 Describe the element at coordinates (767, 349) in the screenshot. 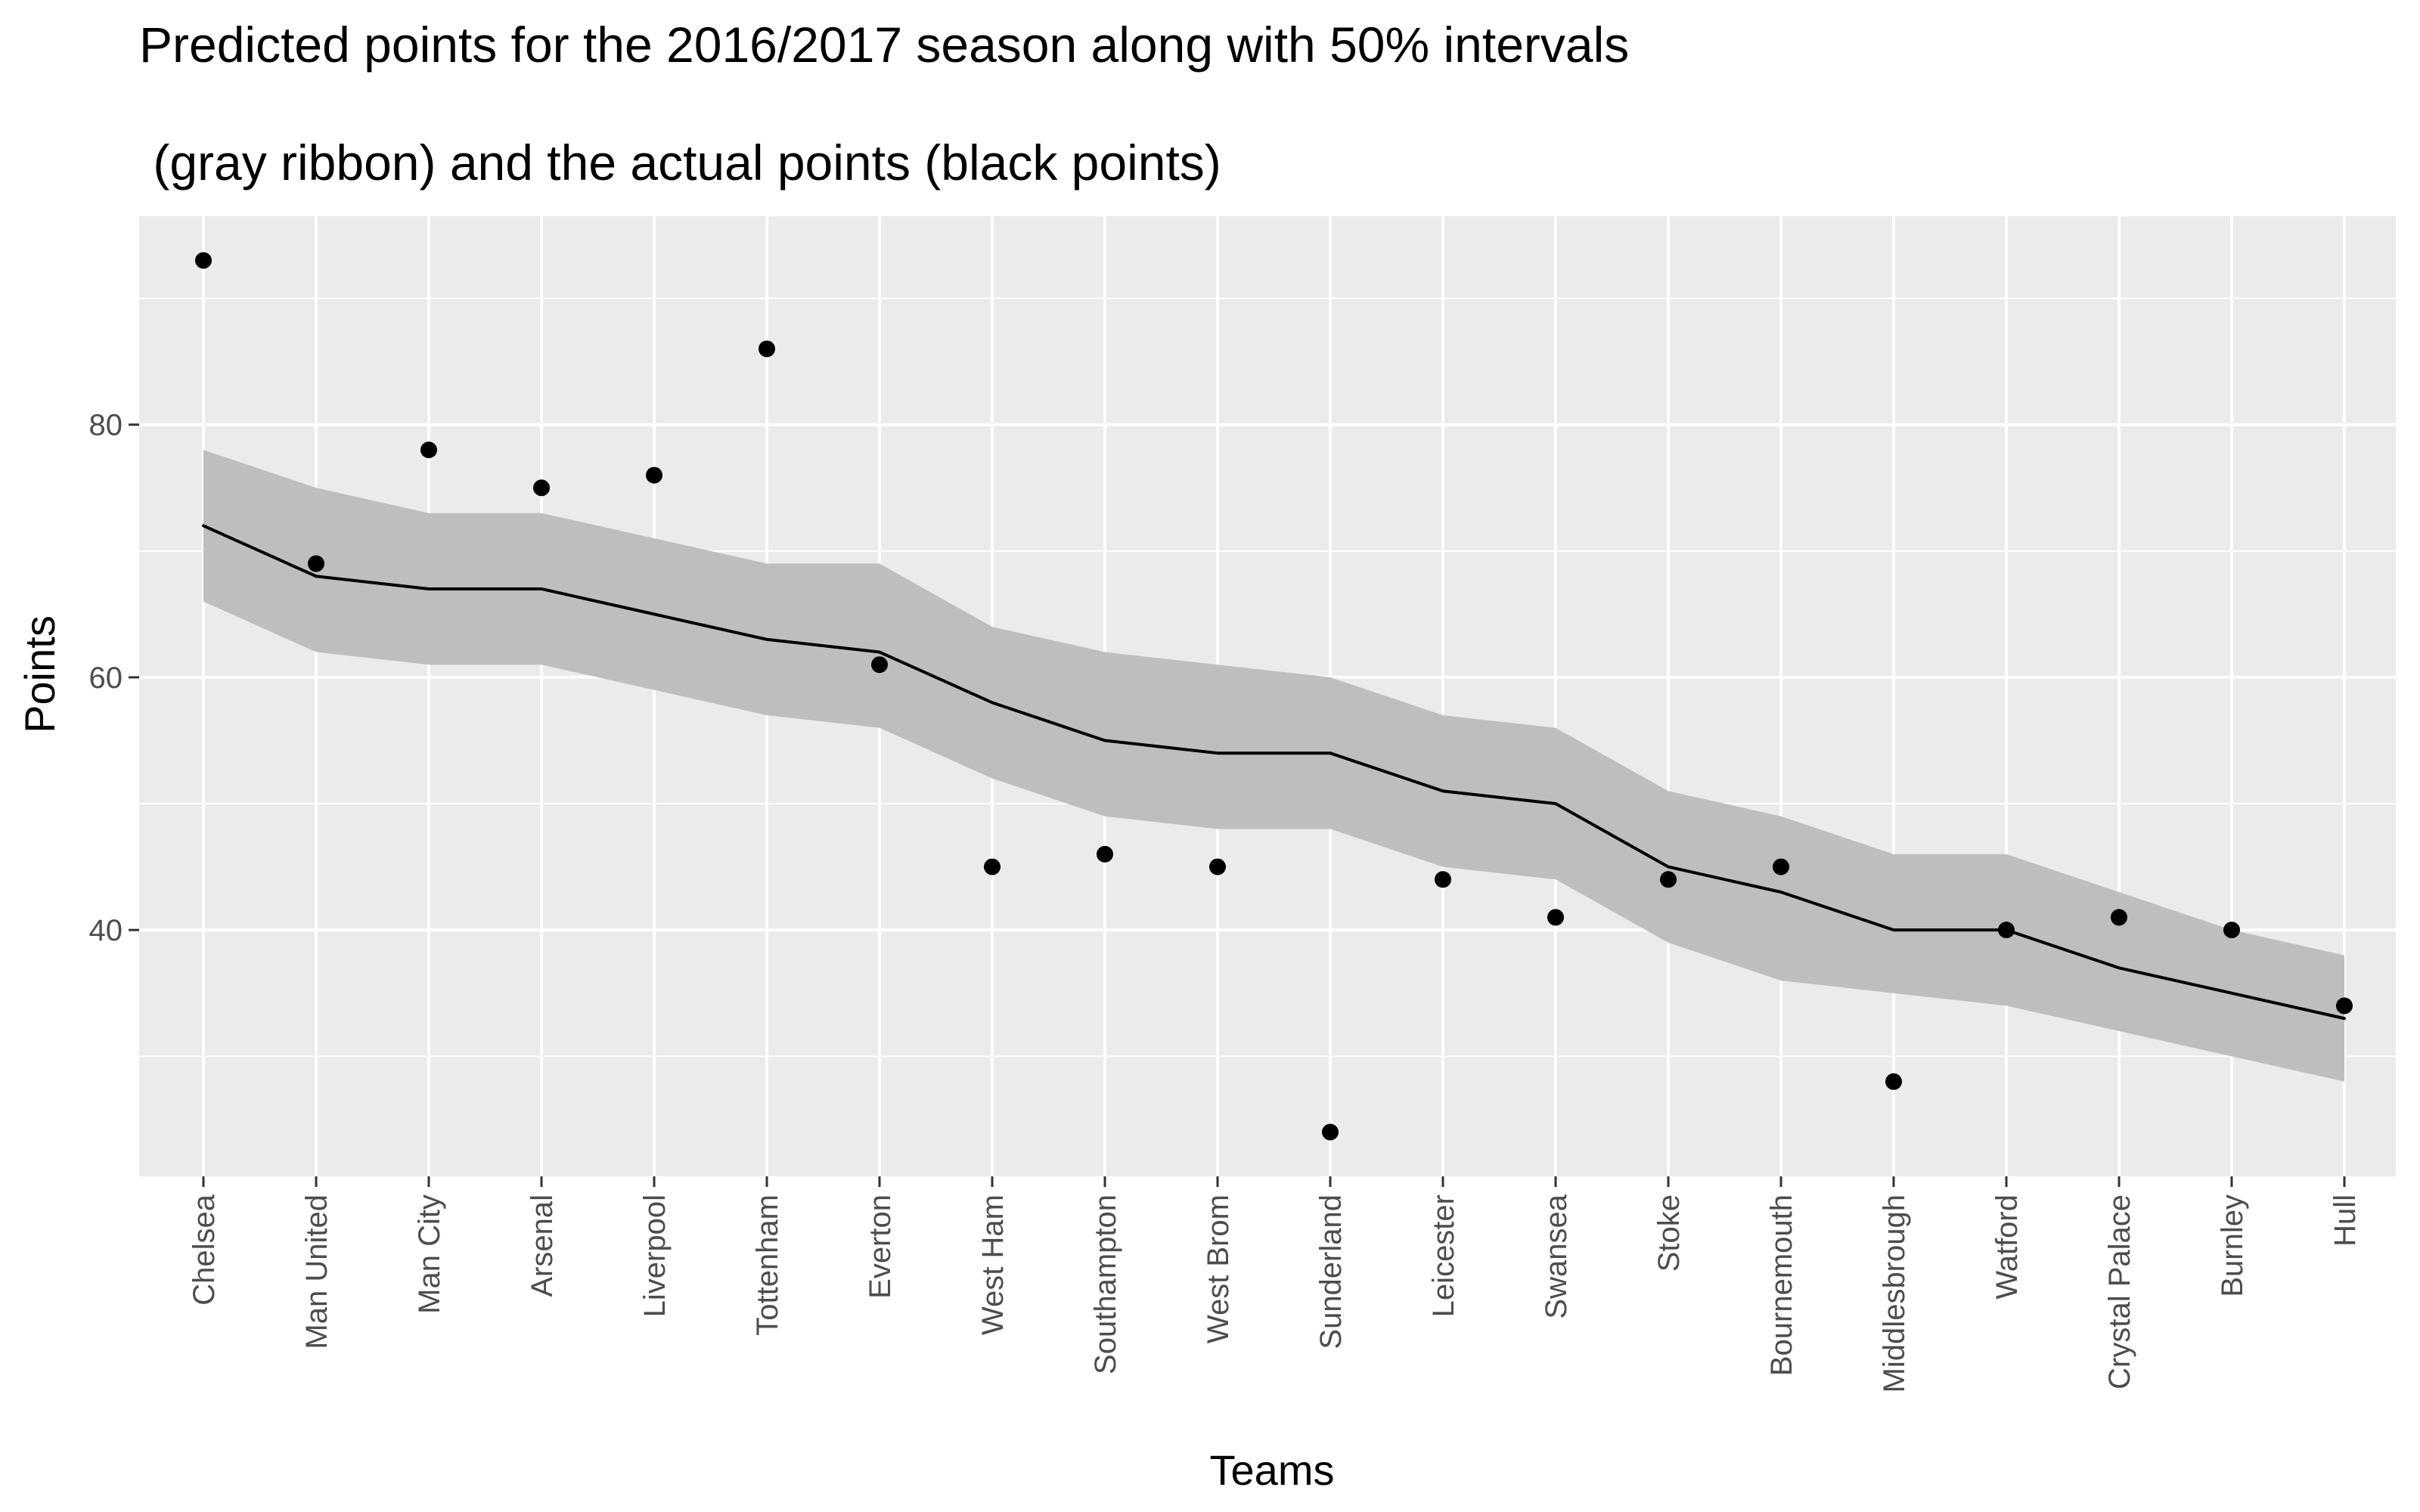

I see `actual-point-tottenham` at that location.